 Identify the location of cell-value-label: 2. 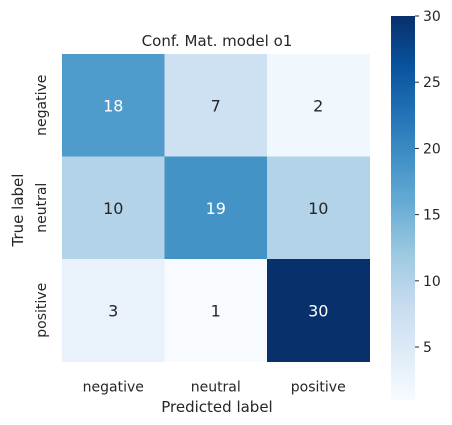
(318, 105).